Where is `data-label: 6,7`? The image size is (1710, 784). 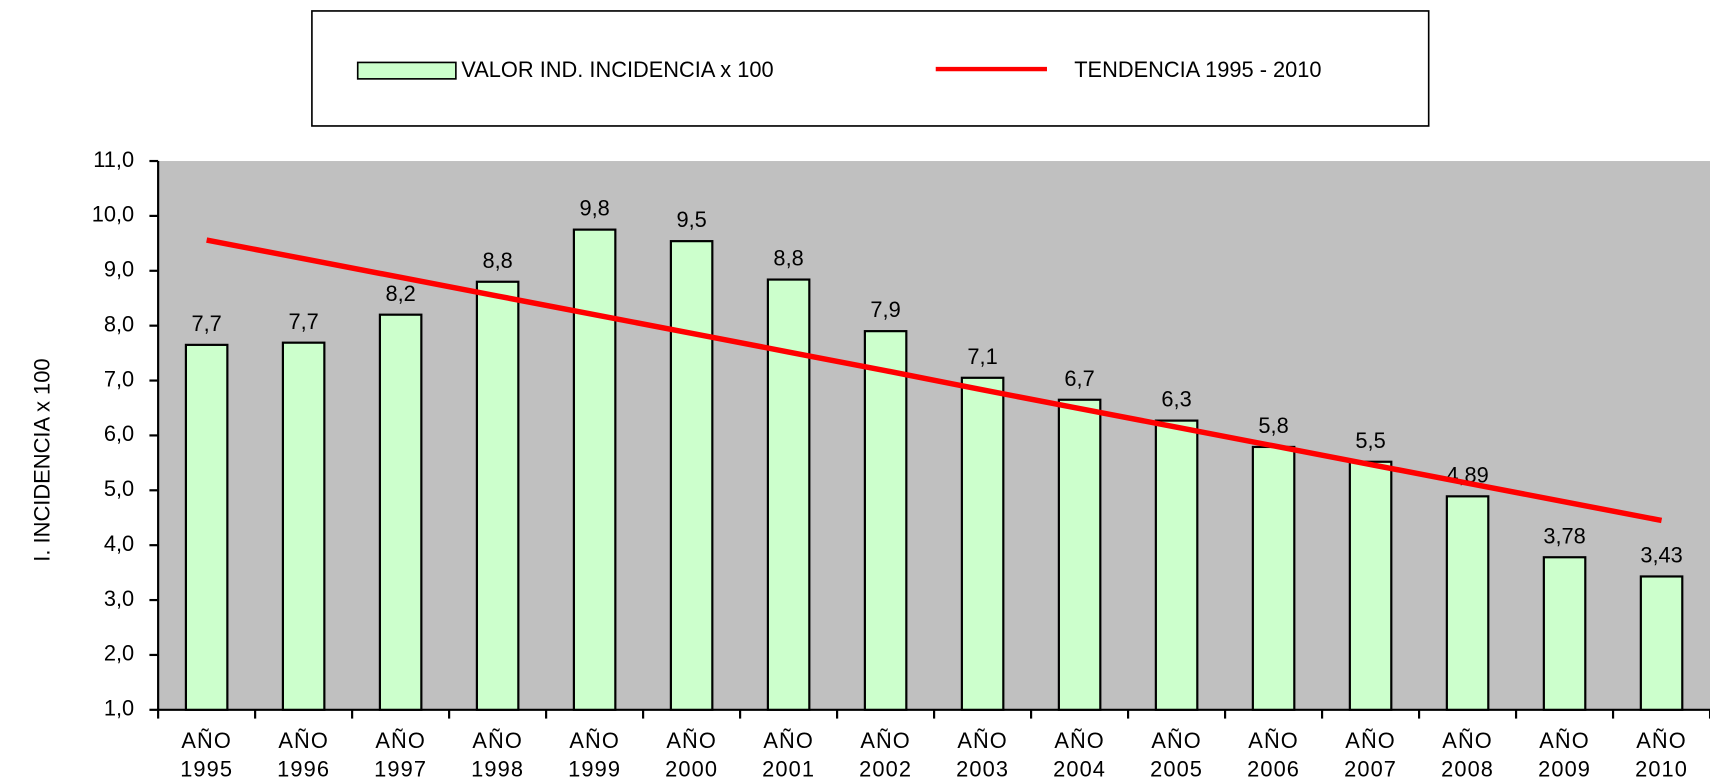
data-label: 6,7 is located at coordinates (1079, 378).